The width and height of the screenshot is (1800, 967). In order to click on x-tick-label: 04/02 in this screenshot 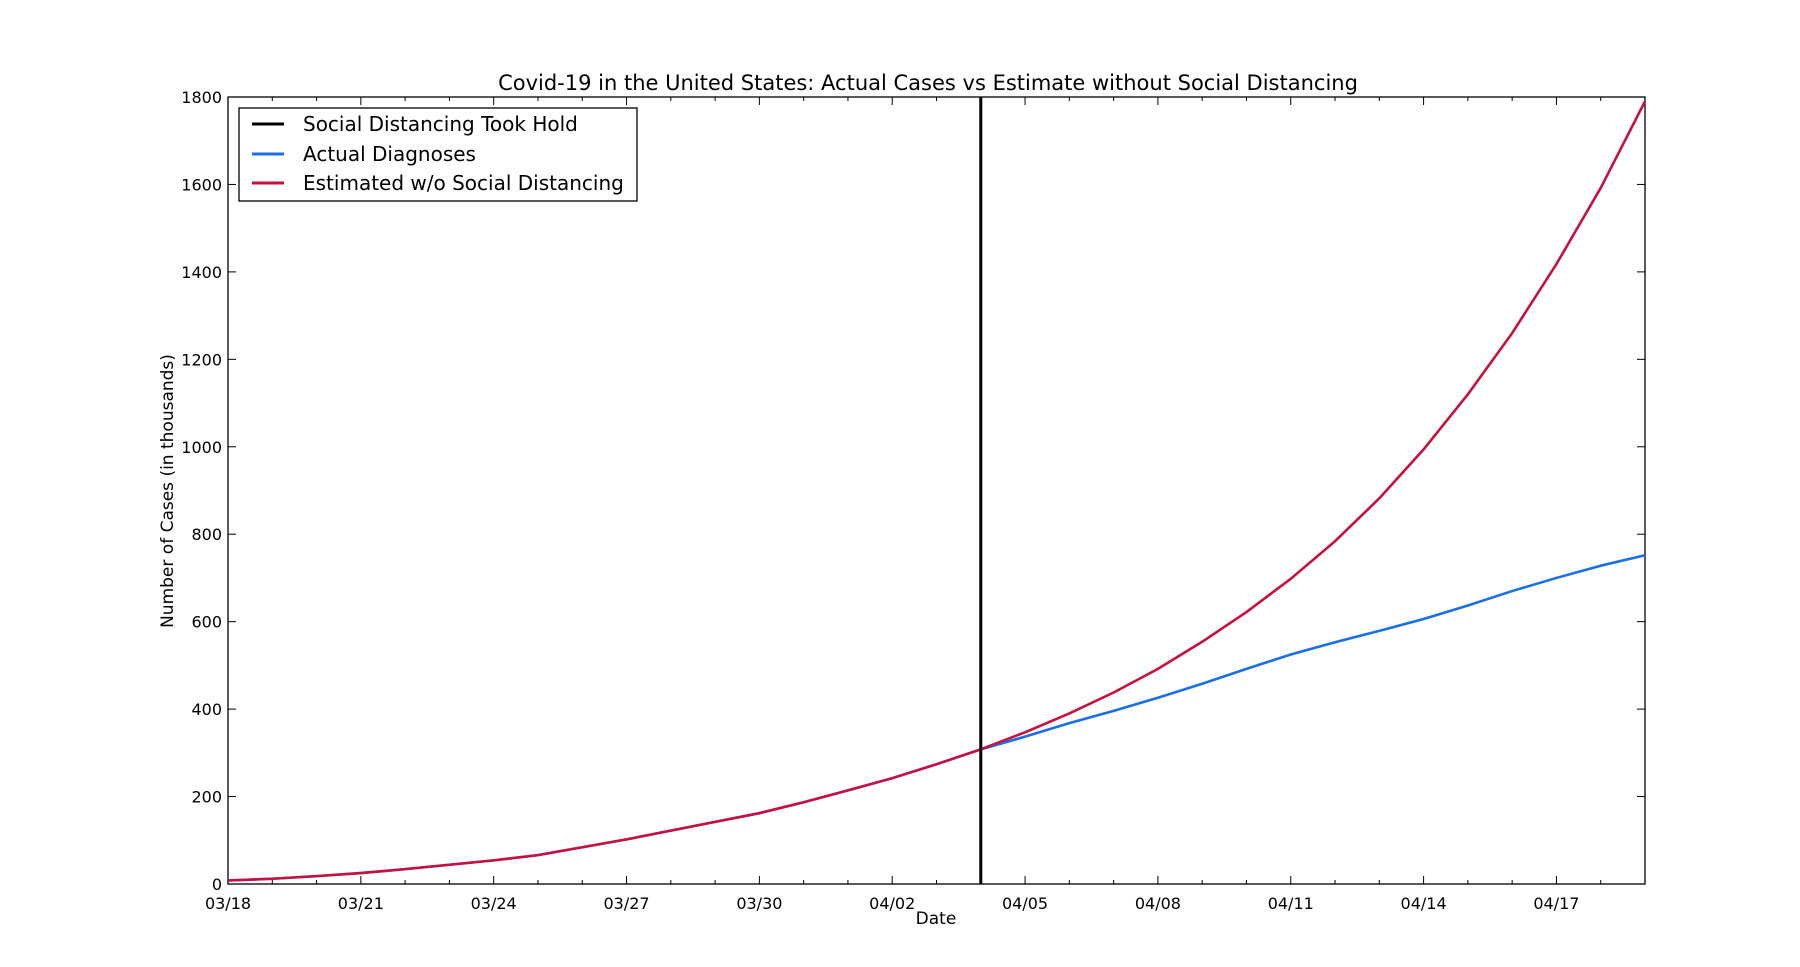, I will do `click(892, 903)`.